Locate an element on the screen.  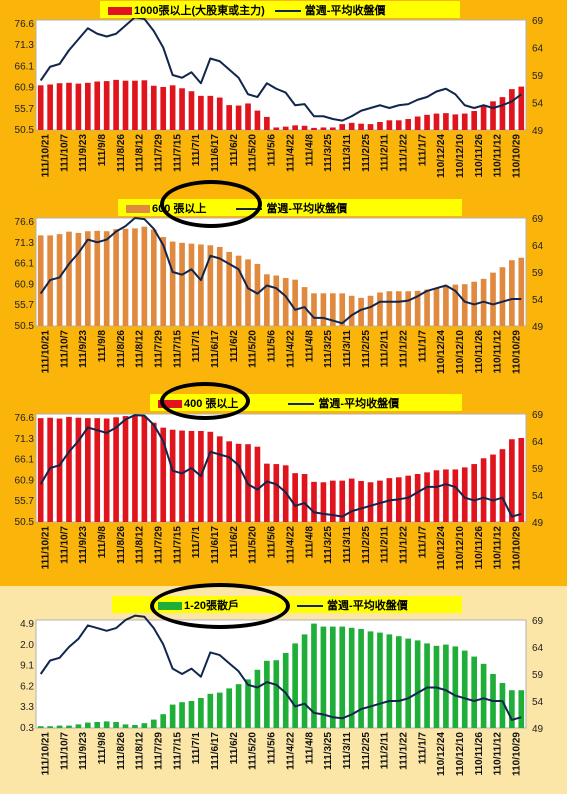
left-tick-label: 66.1 is located at coordinates (25, 66).